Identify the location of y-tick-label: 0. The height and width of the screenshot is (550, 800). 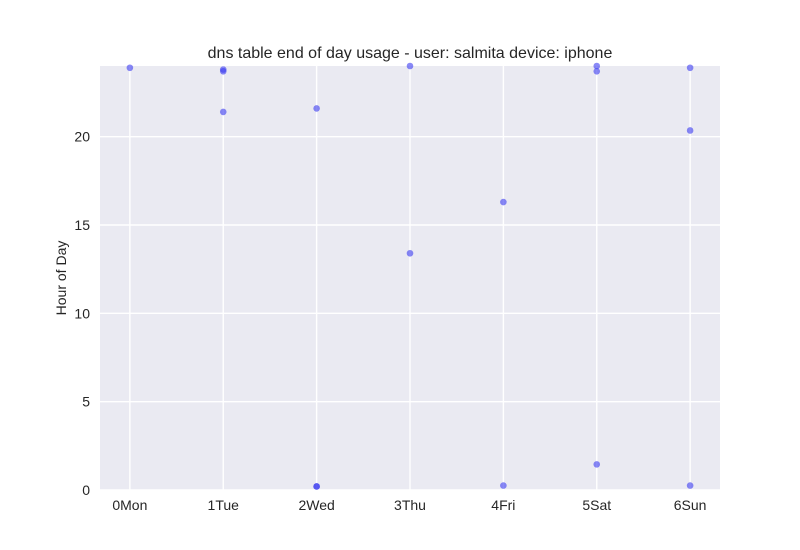
(86, 490).